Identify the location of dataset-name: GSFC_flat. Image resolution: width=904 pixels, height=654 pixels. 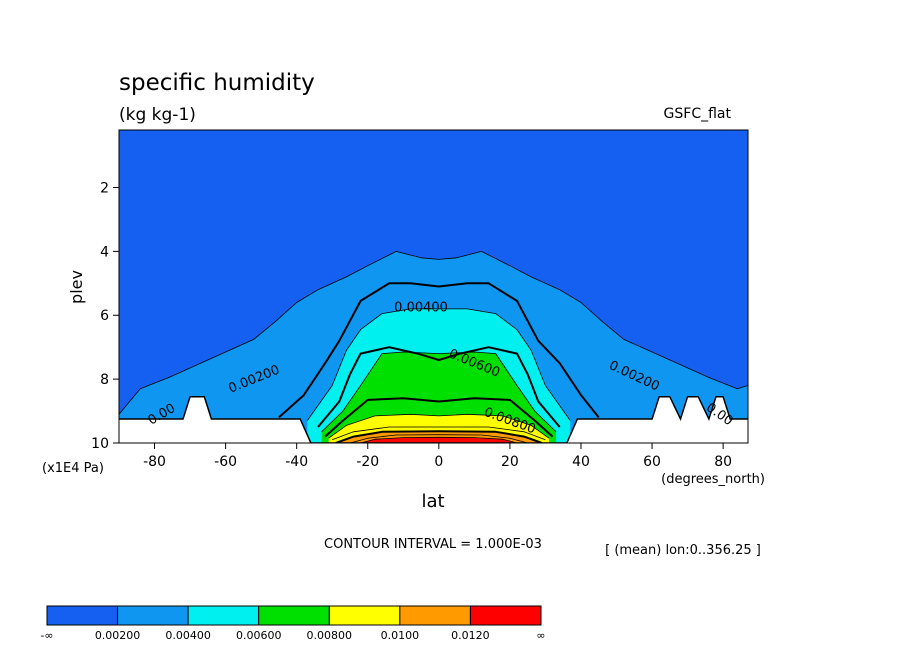
(698, 114).